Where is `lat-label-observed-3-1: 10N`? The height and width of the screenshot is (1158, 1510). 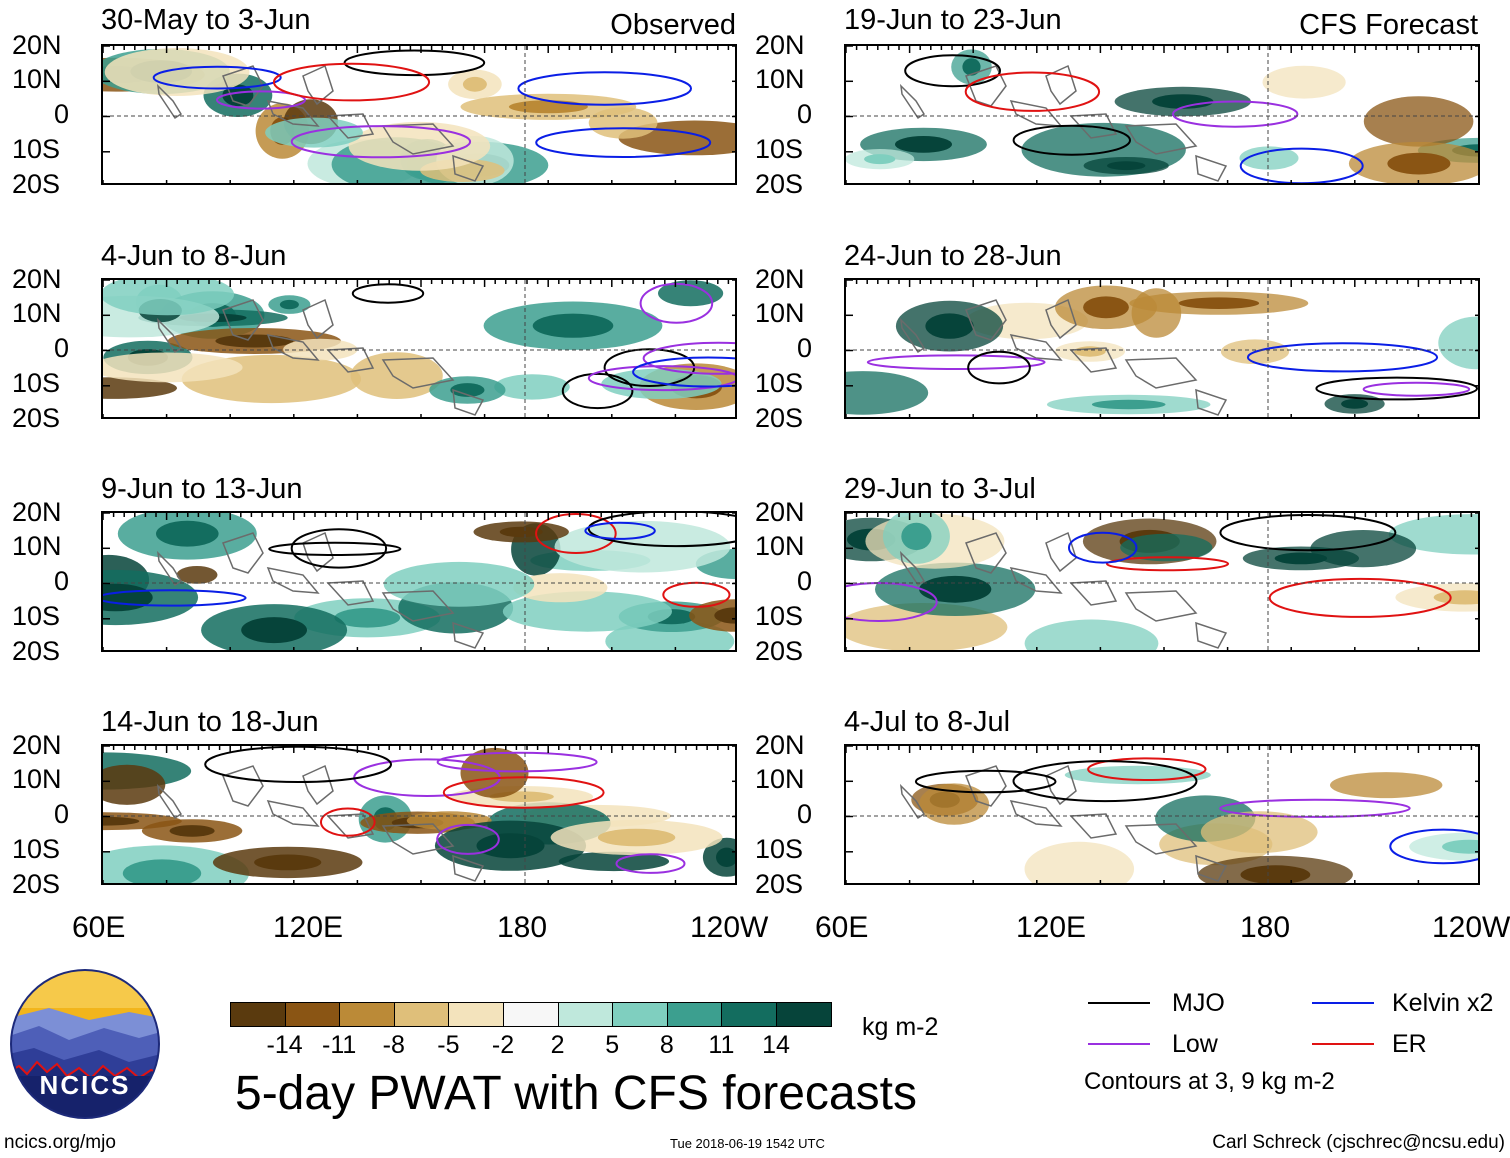
lat-label-observed-3-1: 10N is located at coordinates (37, 779).